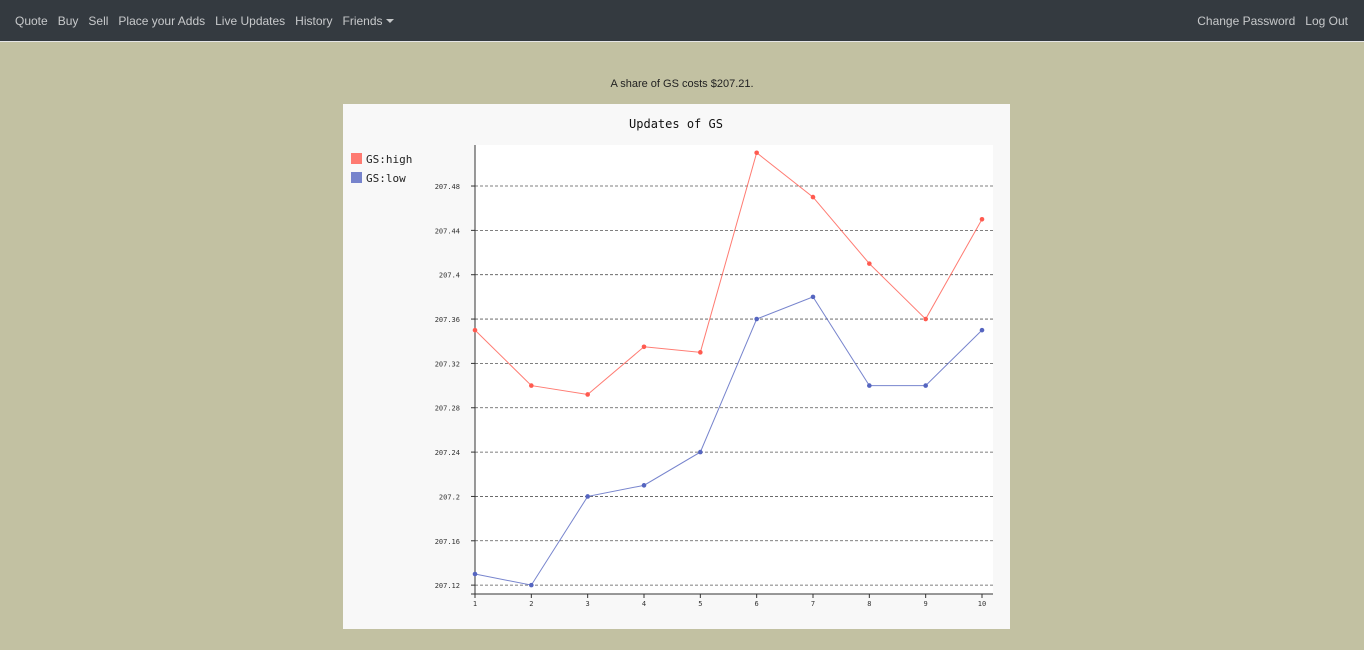 Image resolution: width=1364 pixels, height=650 pixels. I want to click on nav-log-out-link: Log Out, so click(1326, 21).